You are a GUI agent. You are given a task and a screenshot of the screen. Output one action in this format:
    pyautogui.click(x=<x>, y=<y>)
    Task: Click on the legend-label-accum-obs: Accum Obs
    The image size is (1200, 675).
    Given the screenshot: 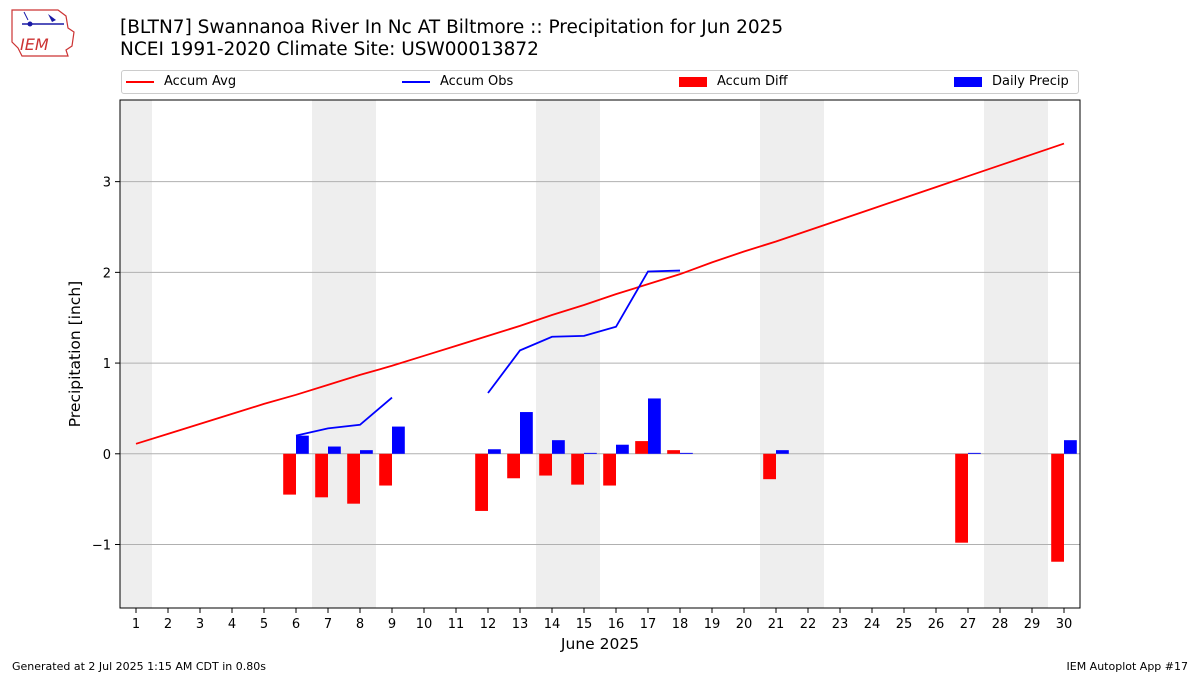 What is the action you would take?
    pyautogui.click(x=477, y=81)
    